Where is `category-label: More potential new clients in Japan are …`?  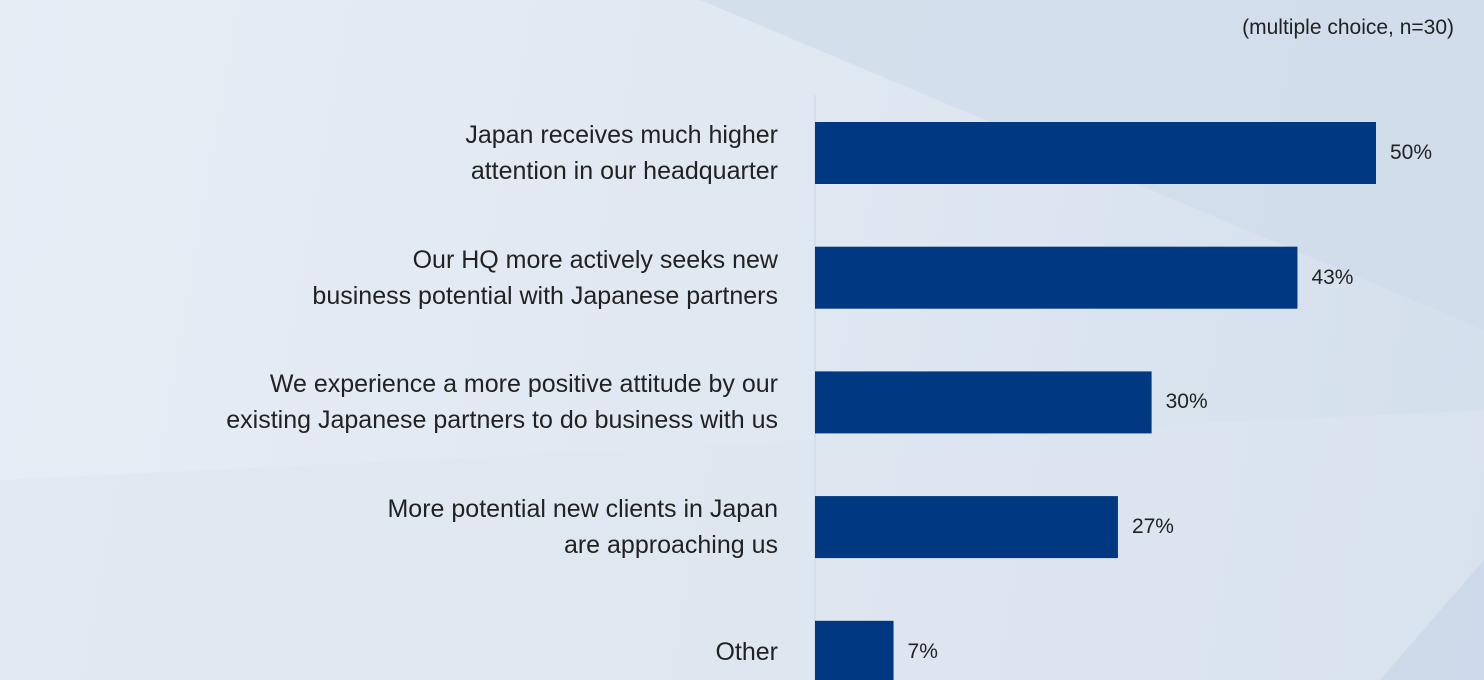
category-label: More potential new clients in Japan are … is located at coordinates (582, 527).